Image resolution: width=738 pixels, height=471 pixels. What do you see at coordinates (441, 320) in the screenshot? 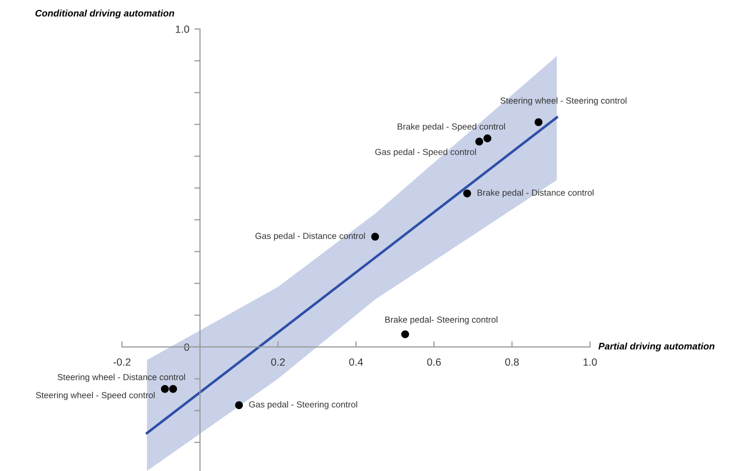
I see `annotation: Brake pedal- Steering control` at bounding box center [441, 320].